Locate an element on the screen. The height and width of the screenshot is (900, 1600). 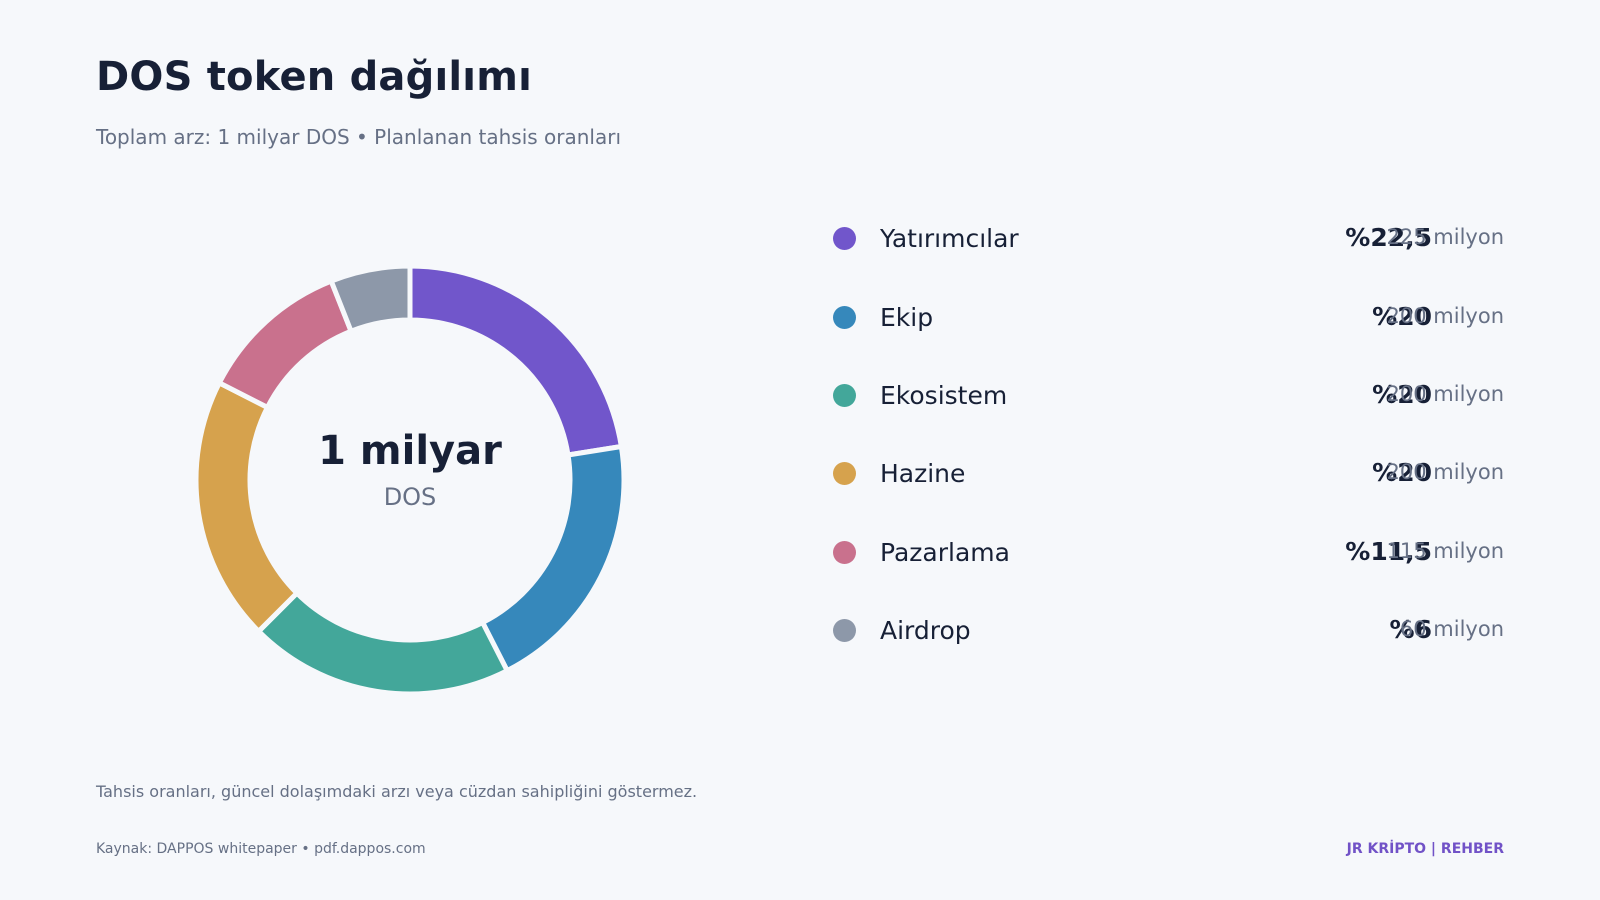
legend-label: Yatırımcılar is located at coordinates (949, 238).